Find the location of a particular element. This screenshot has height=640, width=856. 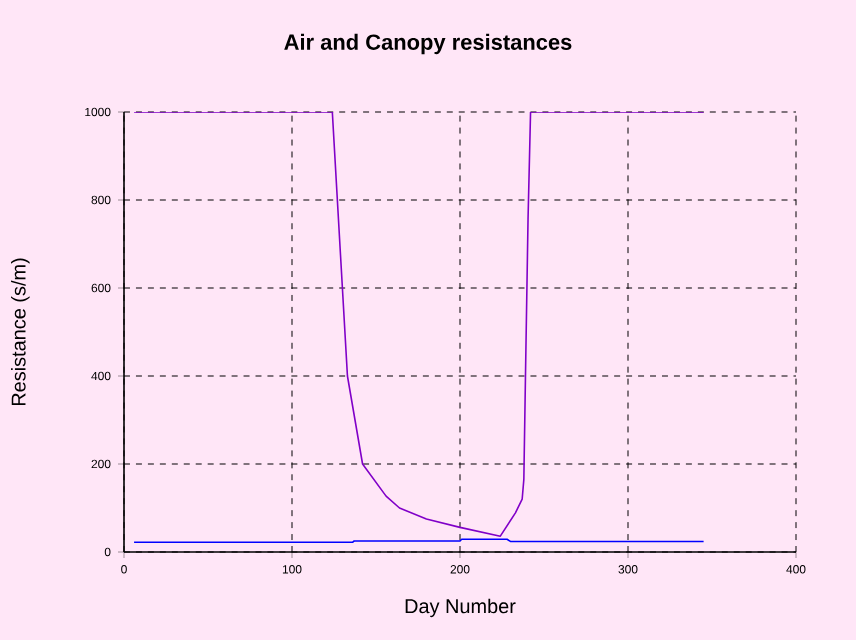

y-axis-title: Resistance (s/m) is located at coordinates (20, 332).